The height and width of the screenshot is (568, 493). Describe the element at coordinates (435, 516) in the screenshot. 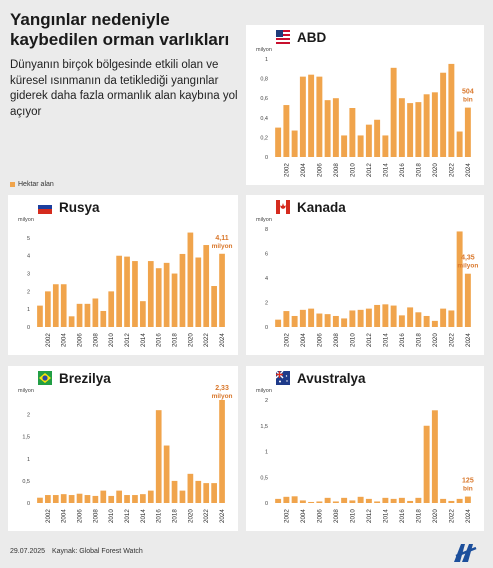

I see `x-tick-label: 2020` at that location.